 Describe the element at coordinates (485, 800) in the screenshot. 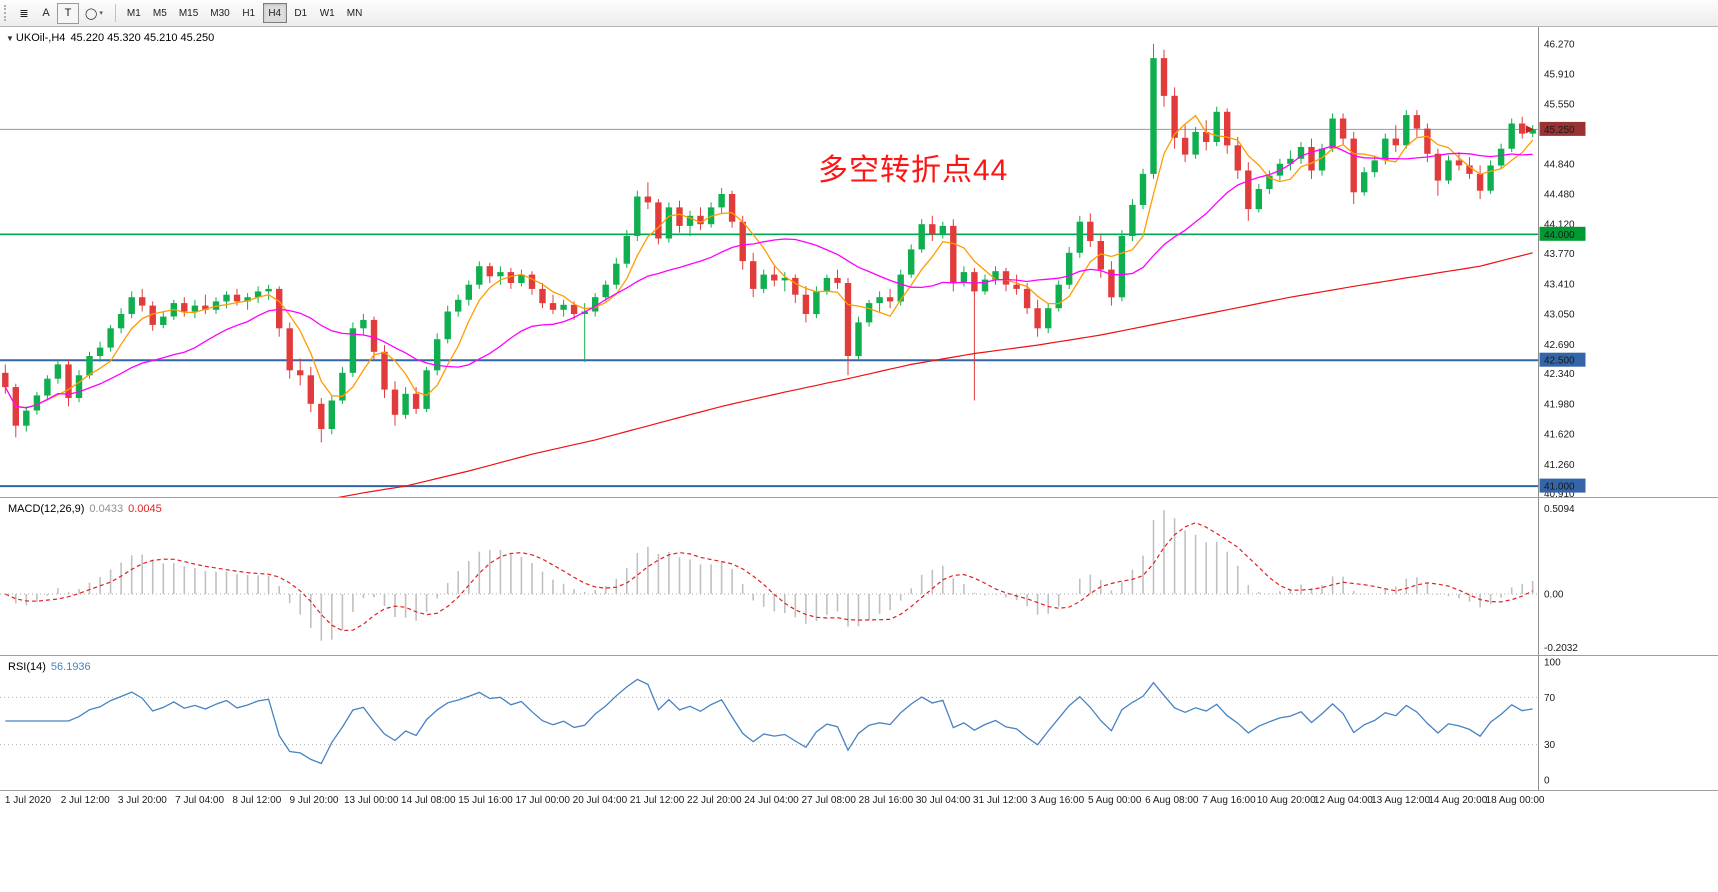

I see `svg-text: 15 Jul 16:00` at that location.